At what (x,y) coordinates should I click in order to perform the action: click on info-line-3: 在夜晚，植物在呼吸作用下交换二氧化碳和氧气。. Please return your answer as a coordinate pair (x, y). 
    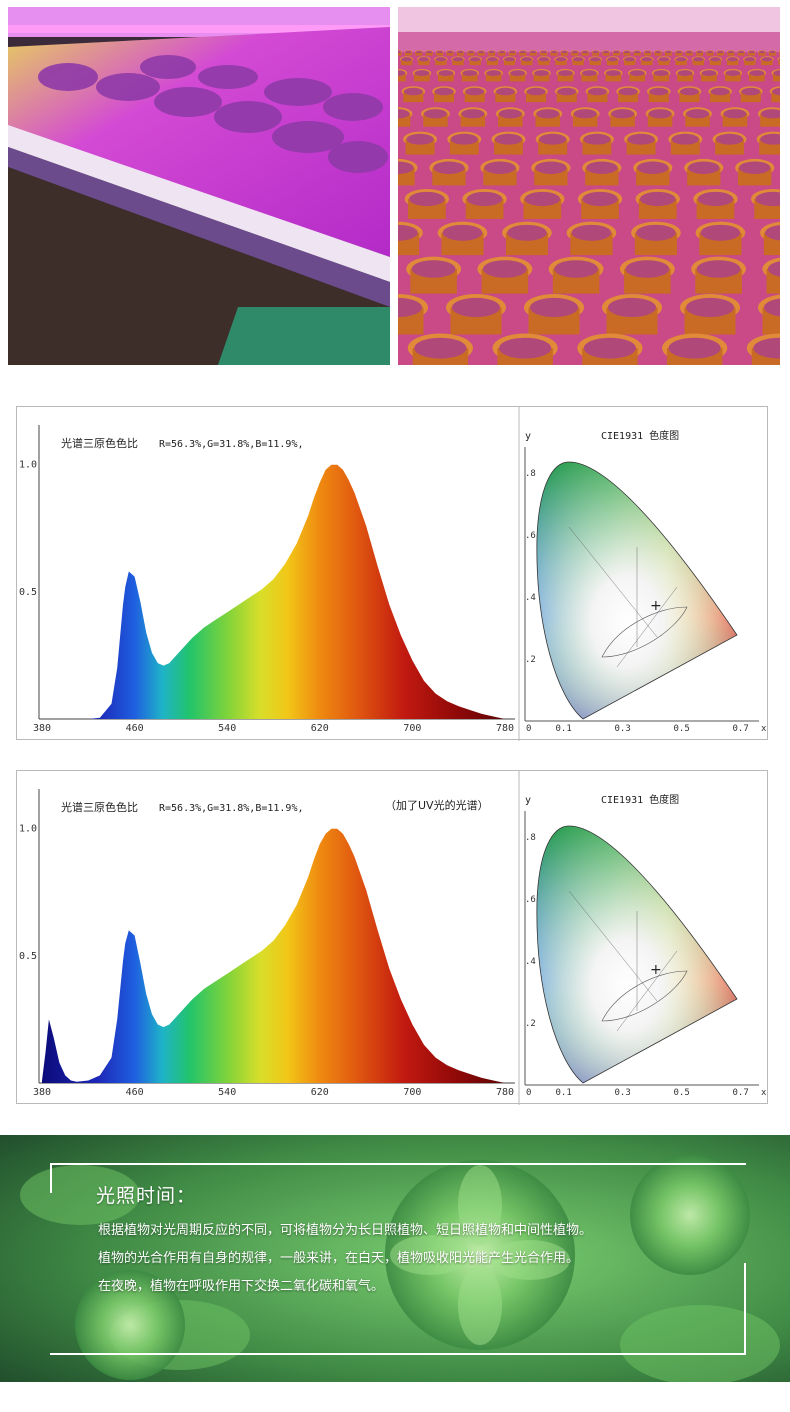
    Looking at the image, I should click on (241, 1286).